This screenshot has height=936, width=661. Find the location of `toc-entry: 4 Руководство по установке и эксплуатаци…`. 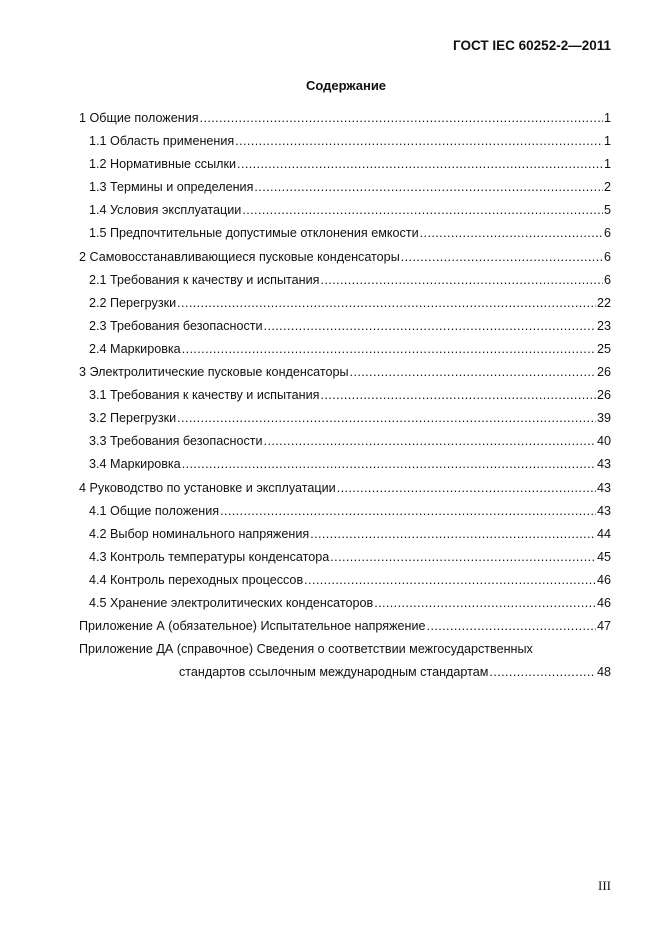

toc-entry: 4 Руководство по установке и эксплуатаци… is located at coordinates (345, 492).